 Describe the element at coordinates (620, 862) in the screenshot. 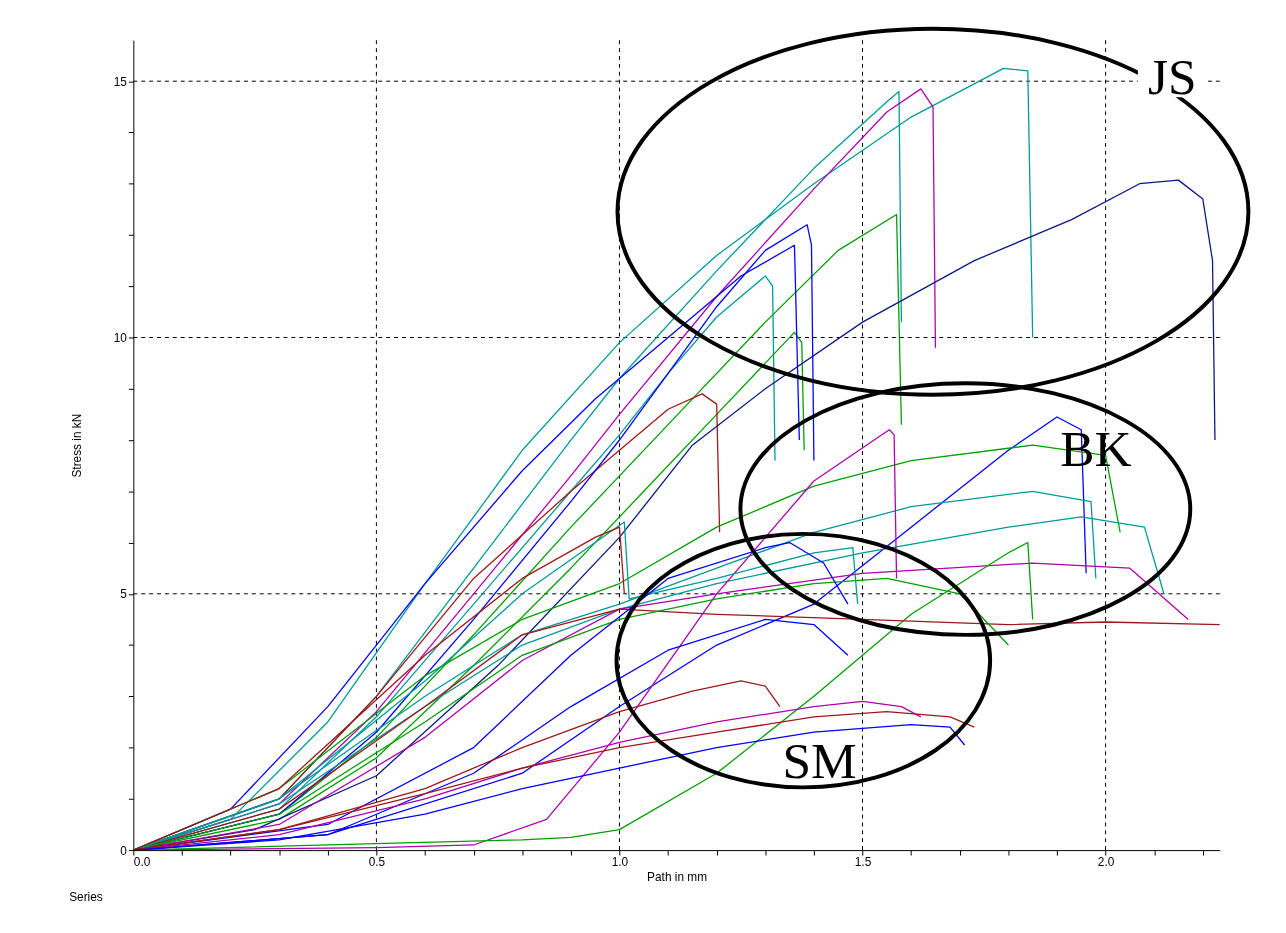

I see `x-tick-label: 1.0` at that location.